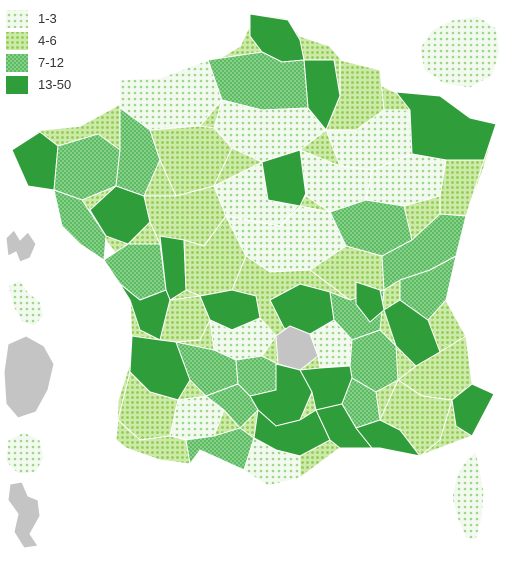 This screenshot has height=568, width=505. What do you see at coordinates (47, 18) in the screenshot?
I see `legend-label: 1-3` at bounding box center [47, 18].